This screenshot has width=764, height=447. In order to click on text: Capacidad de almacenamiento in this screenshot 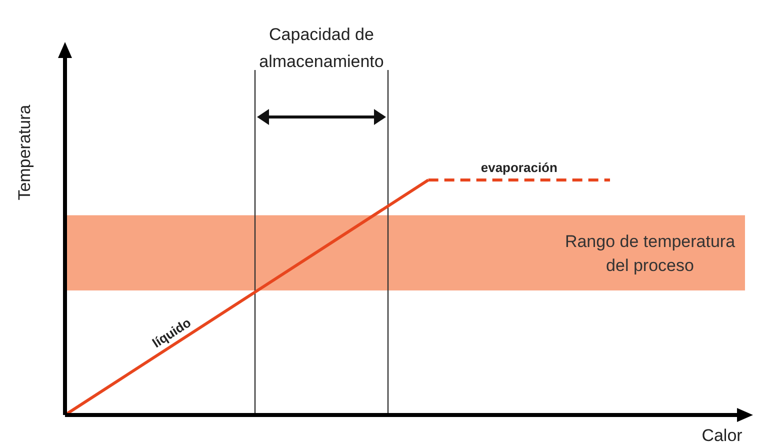, I will do `click(321, 48)`.